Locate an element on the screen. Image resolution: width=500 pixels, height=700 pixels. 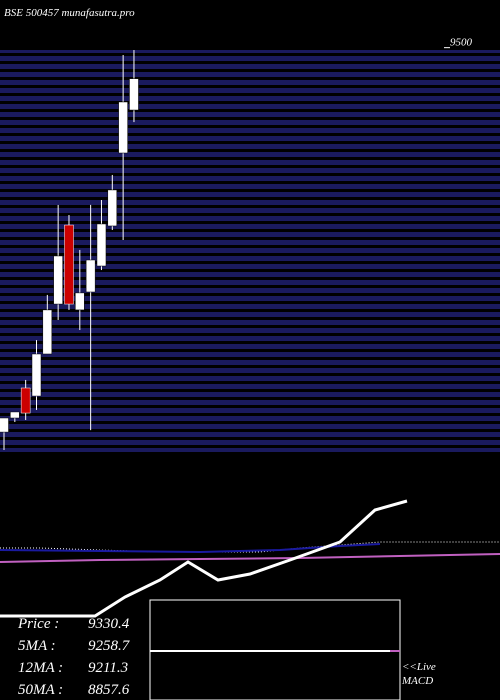
y-tick-label: 9500 is located at coordinates (461, 43).